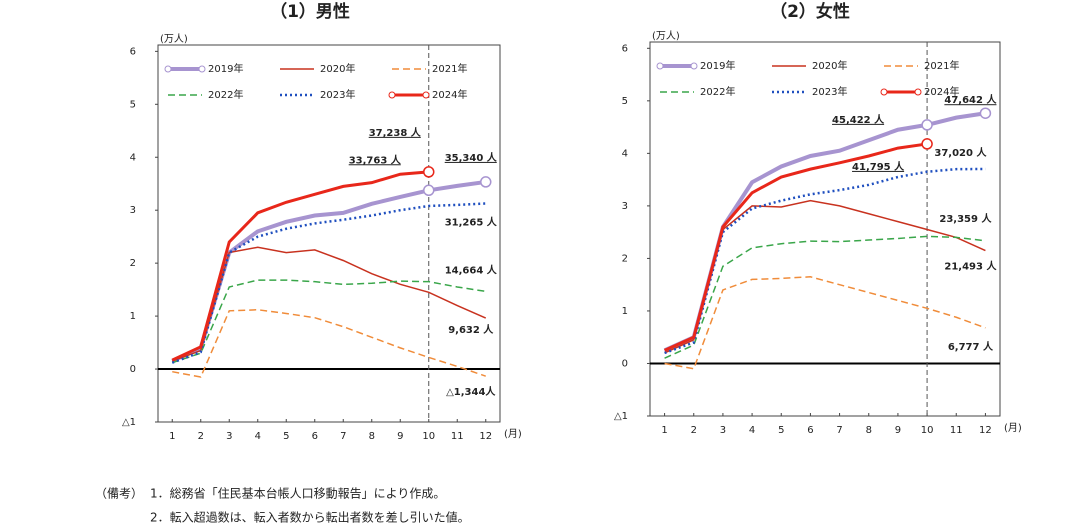  I want to click on data-label: 31,265 人, so click(471, 222).